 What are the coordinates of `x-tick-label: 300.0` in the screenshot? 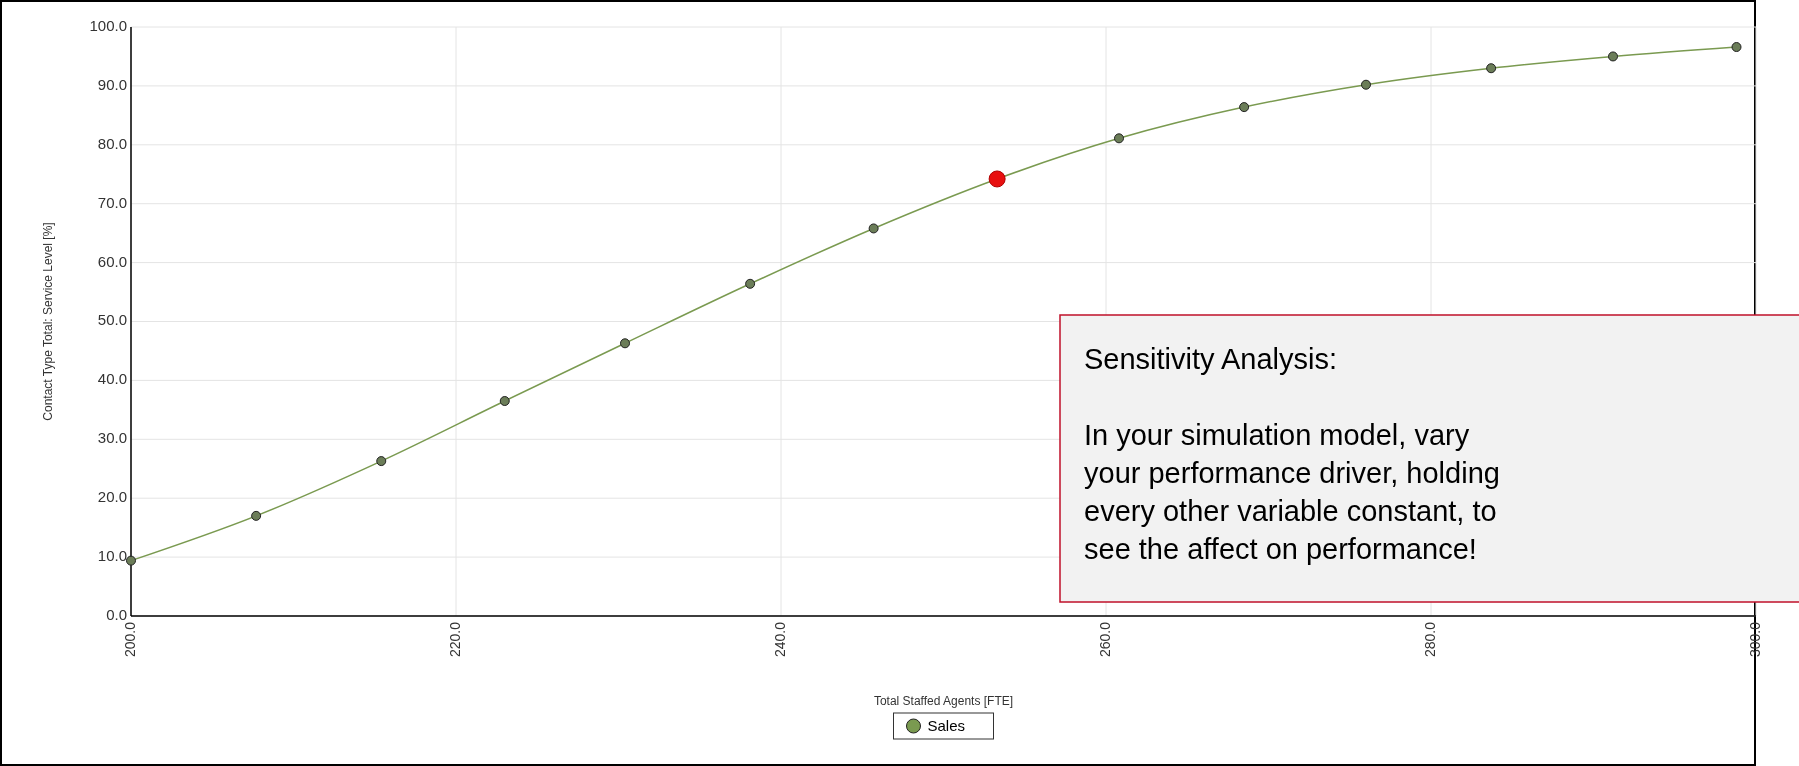 It's located at (1754, 639).